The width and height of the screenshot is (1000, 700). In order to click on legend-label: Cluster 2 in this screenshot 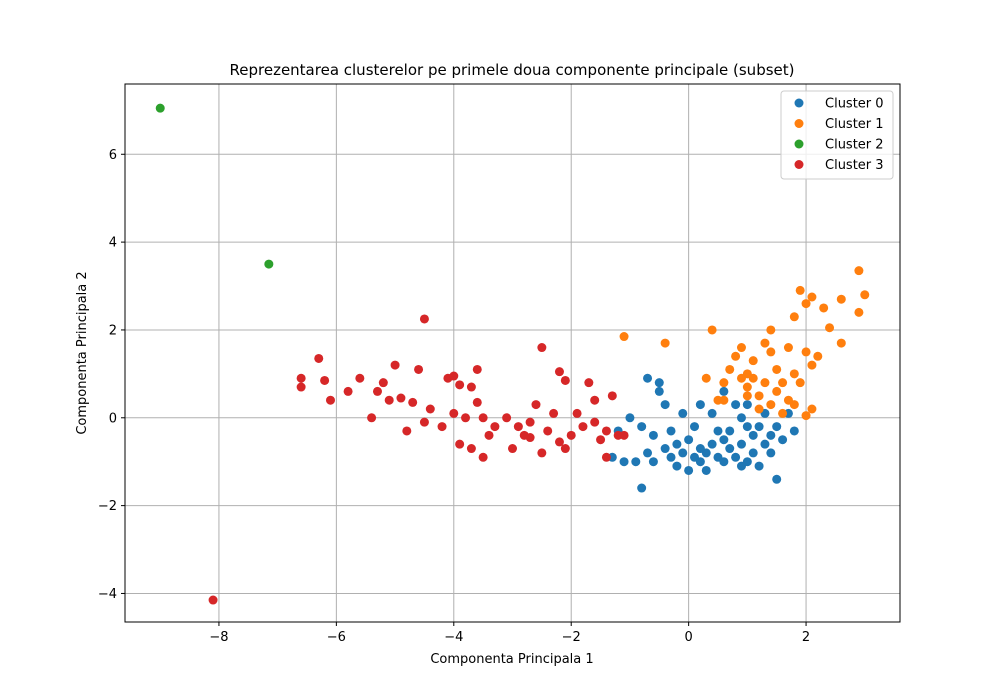, I will do `click(854, 145)`.